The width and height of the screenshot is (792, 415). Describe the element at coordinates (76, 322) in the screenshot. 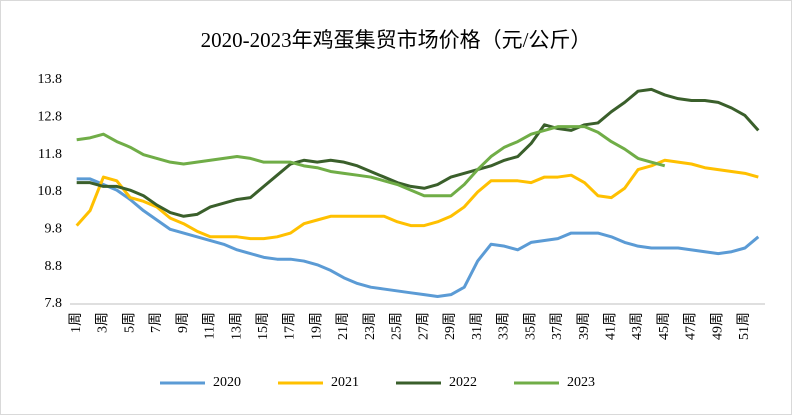

I see `x-tick-label: 1周` at that location.